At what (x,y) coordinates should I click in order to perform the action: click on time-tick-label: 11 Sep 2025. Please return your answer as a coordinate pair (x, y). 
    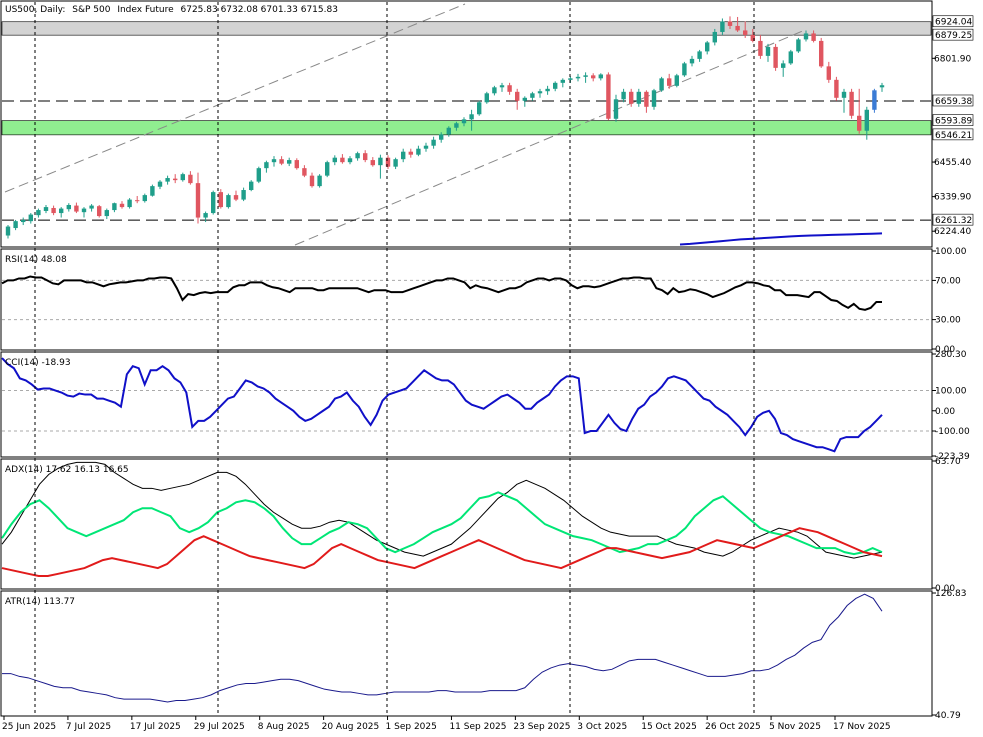
    Looking at the image, I should click on (477, 727).